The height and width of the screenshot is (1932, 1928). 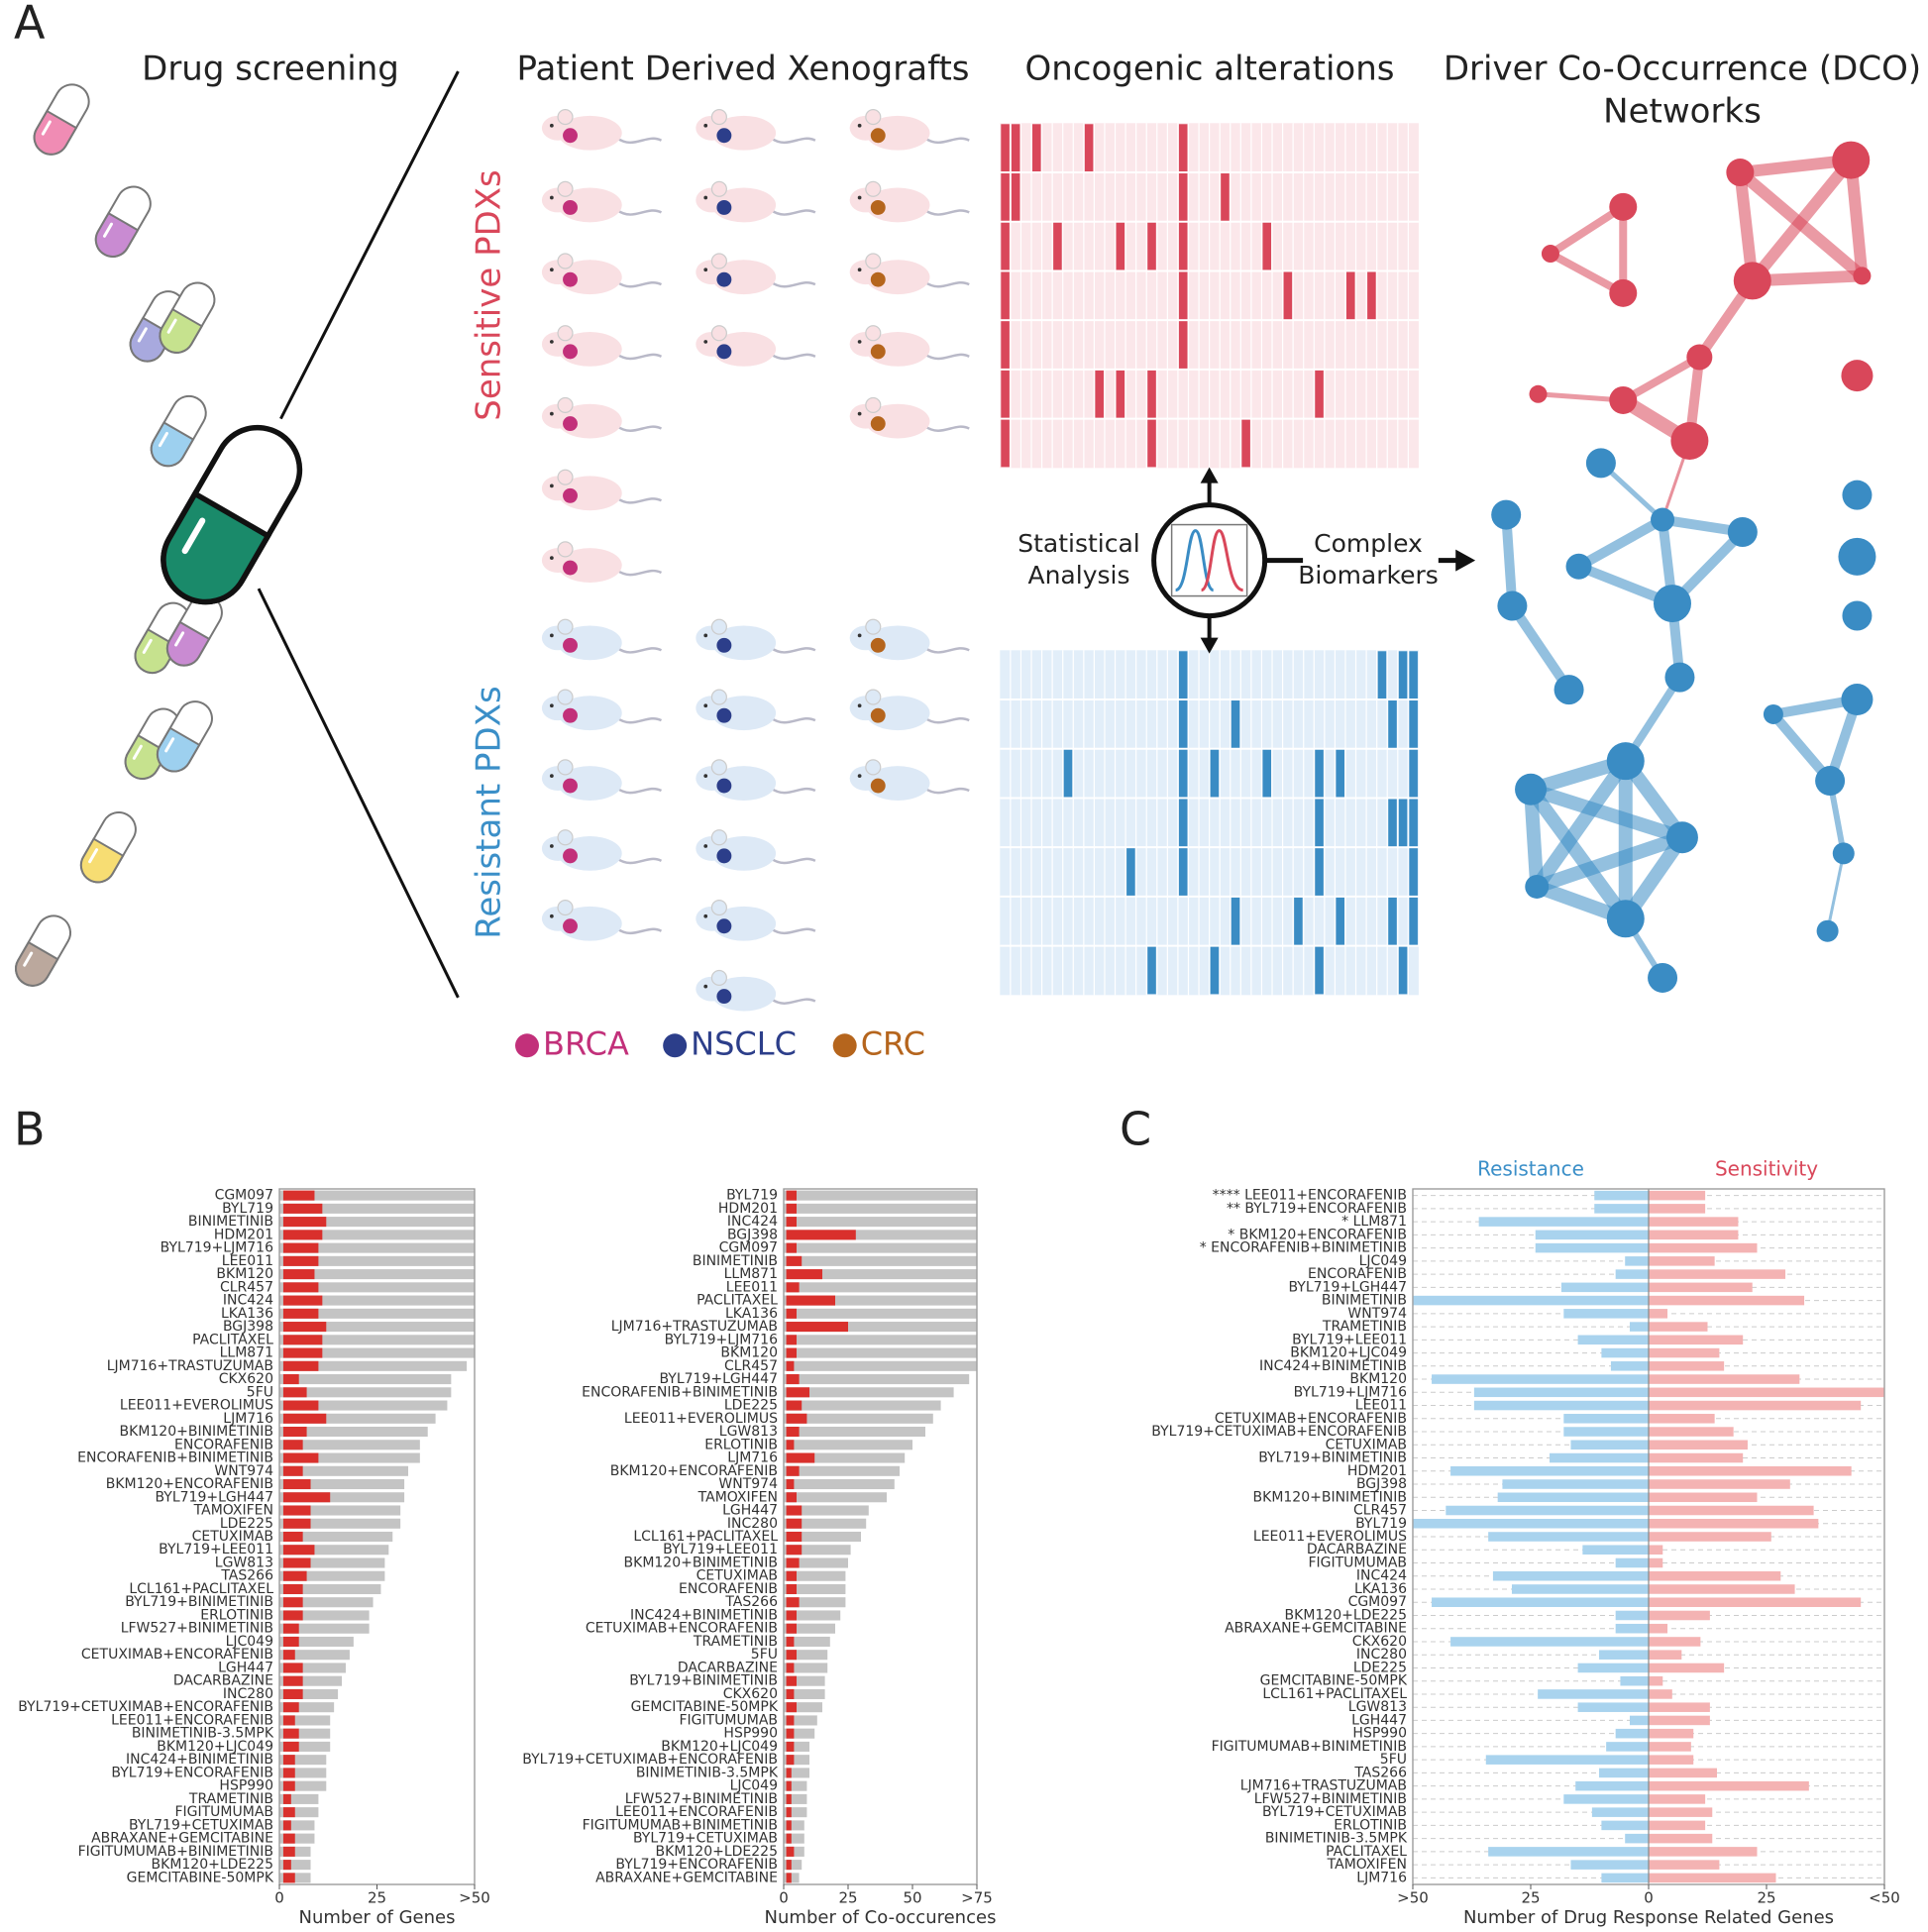 What do you see at coordinates (701, 1562) in the screenshot?
I see `category-label: BKM120+BINIMETINIB` at bounding box center [701, 1562].